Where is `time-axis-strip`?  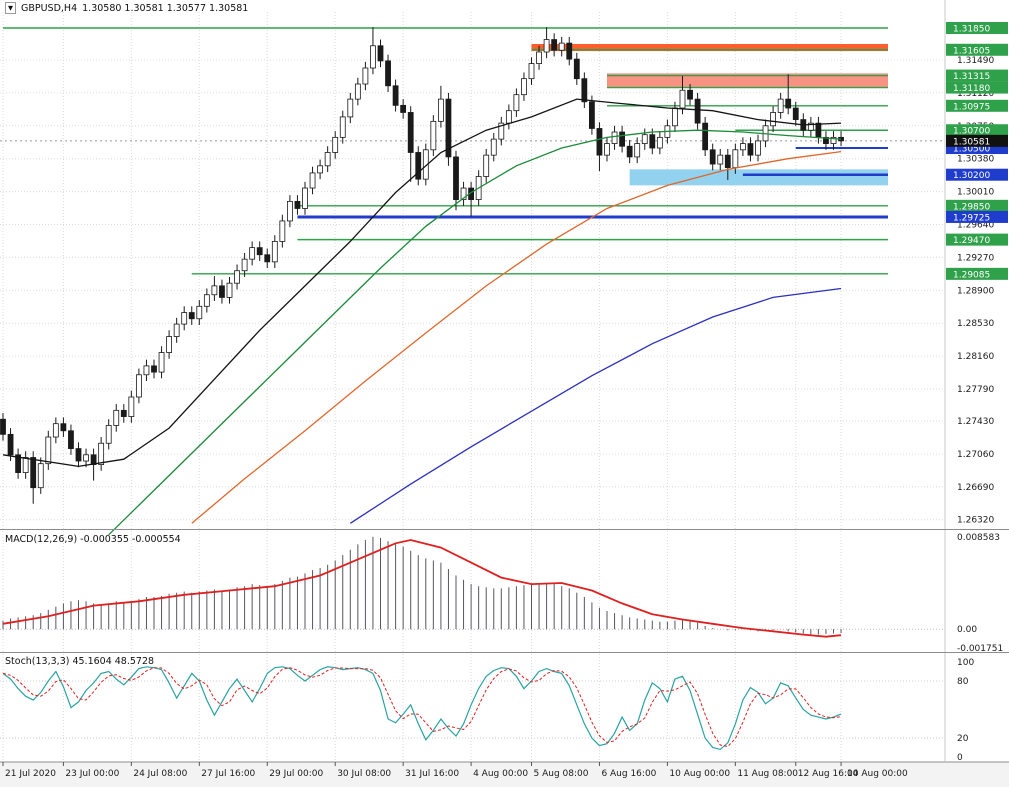 time-axis-strip is located at coordinates (504, 774).